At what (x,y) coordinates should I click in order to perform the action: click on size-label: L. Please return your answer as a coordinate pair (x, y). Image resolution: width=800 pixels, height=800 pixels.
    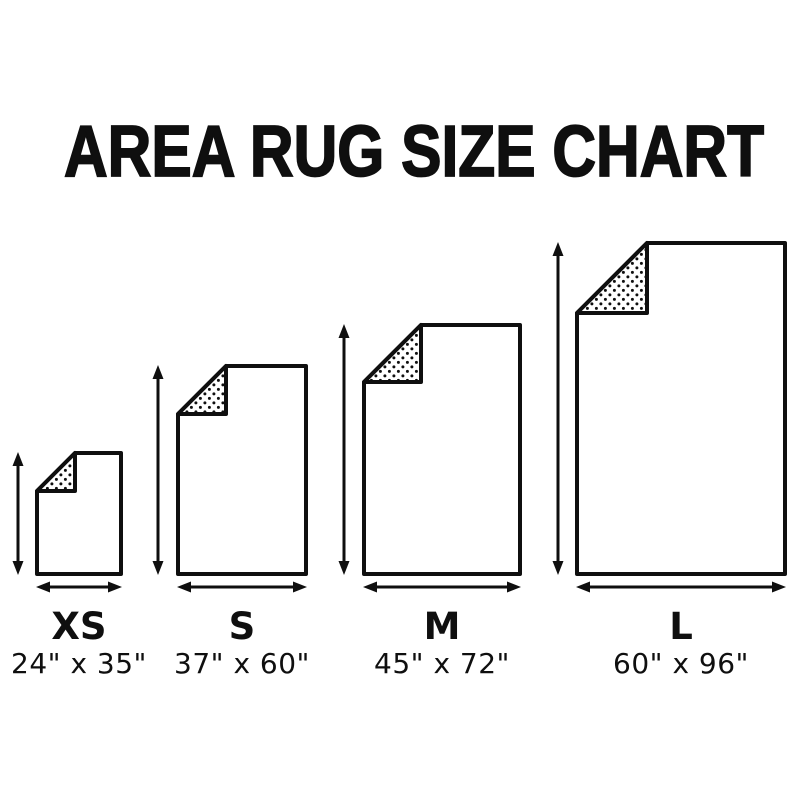
    Looking at the image, I should click on (681, 626).